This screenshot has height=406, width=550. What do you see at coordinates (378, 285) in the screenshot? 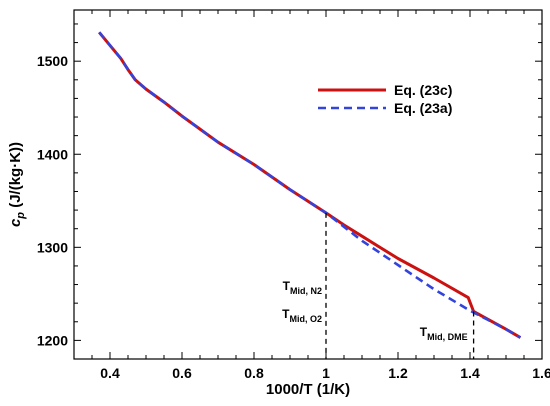
I see `vertical-markers: TMid, N2 TMid, O2 TMid, DME` at bounding box center [378, 285].